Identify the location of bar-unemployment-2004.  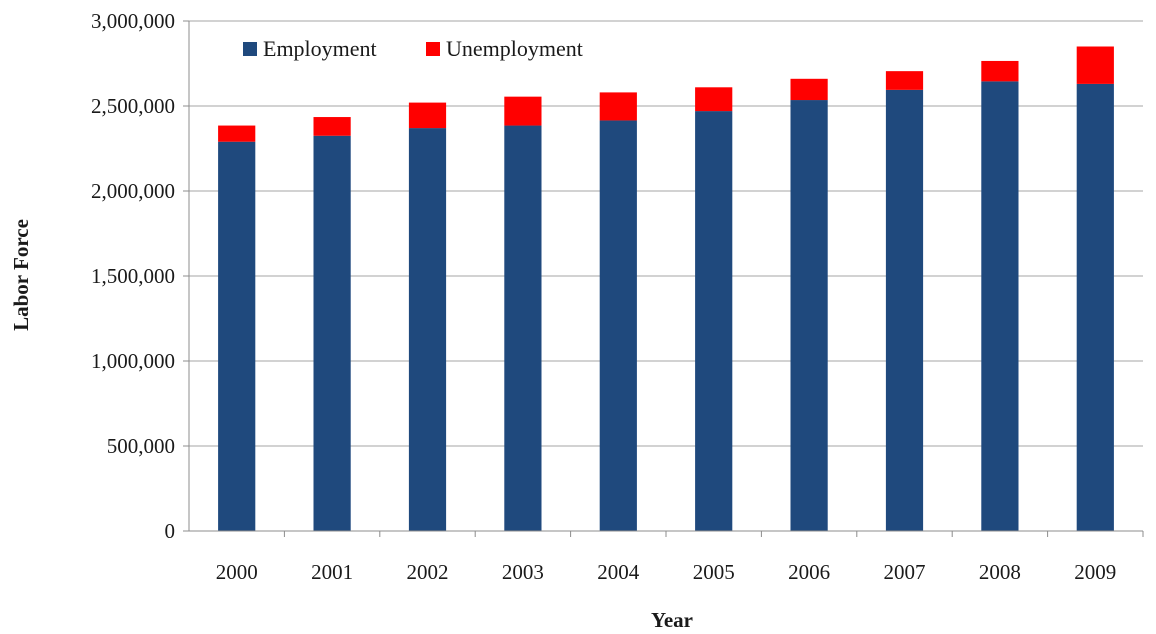
(618, 106).